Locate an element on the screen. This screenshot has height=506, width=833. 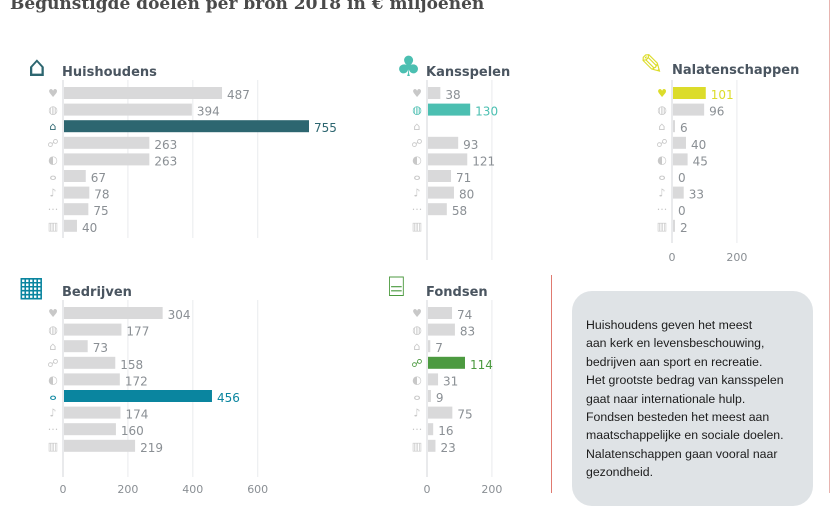
data-label: 93 is located at coordinates (470, 145).